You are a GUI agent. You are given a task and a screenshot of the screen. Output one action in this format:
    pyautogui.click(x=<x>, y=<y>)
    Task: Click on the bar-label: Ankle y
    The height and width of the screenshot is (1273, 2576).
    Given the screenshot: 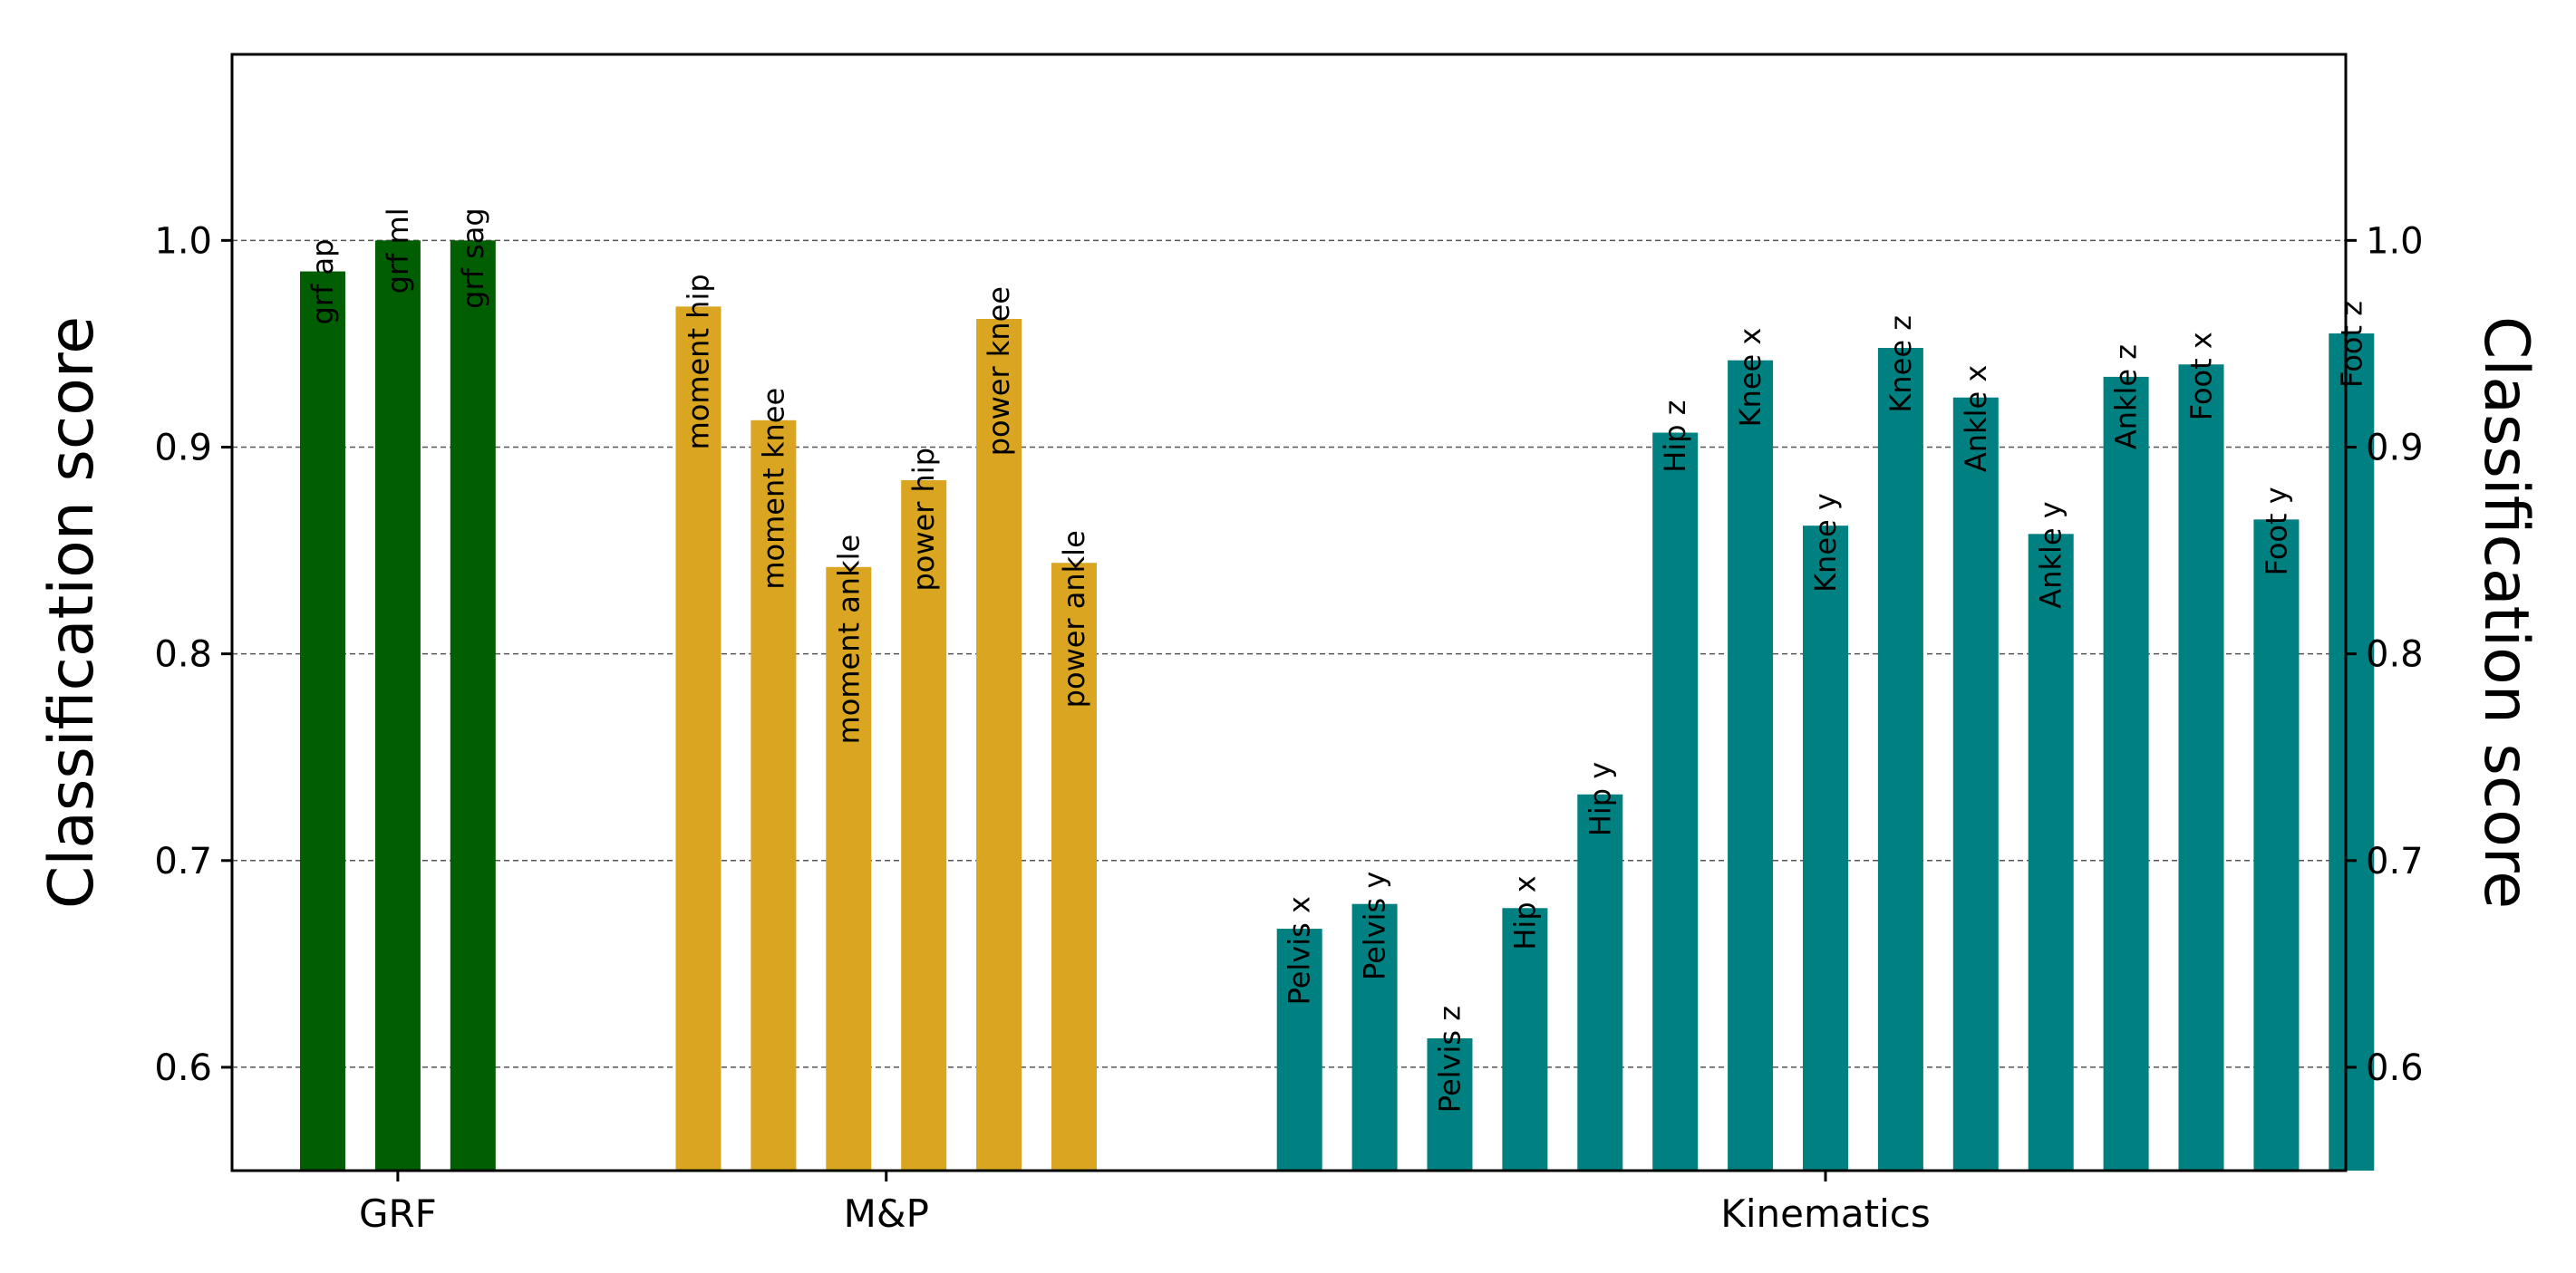 What is the action you would take?
    pyautogui.click(x=2051, y=555)
    